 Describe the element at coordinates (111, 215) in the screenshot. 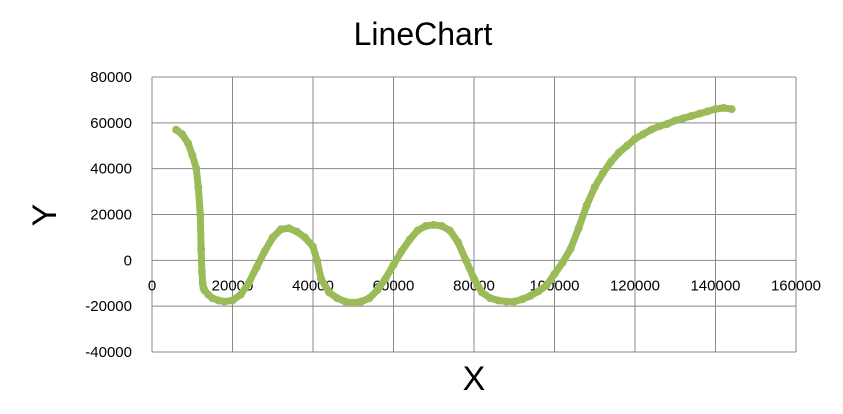

I see `y-tick-label: 20000` at that location.